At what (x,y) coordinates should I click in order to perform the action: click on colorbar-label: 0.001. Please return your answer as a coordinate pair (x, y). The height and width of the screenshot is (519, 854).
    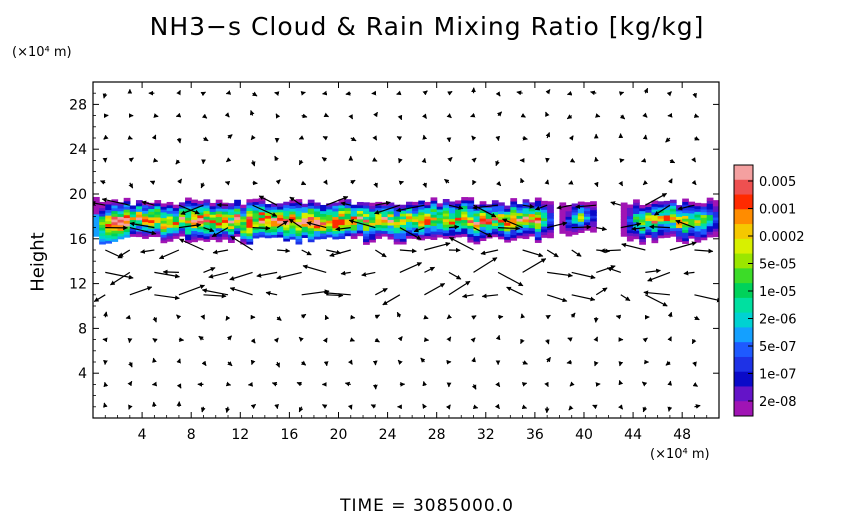
    Looking at the image, I should click on (777, 210).